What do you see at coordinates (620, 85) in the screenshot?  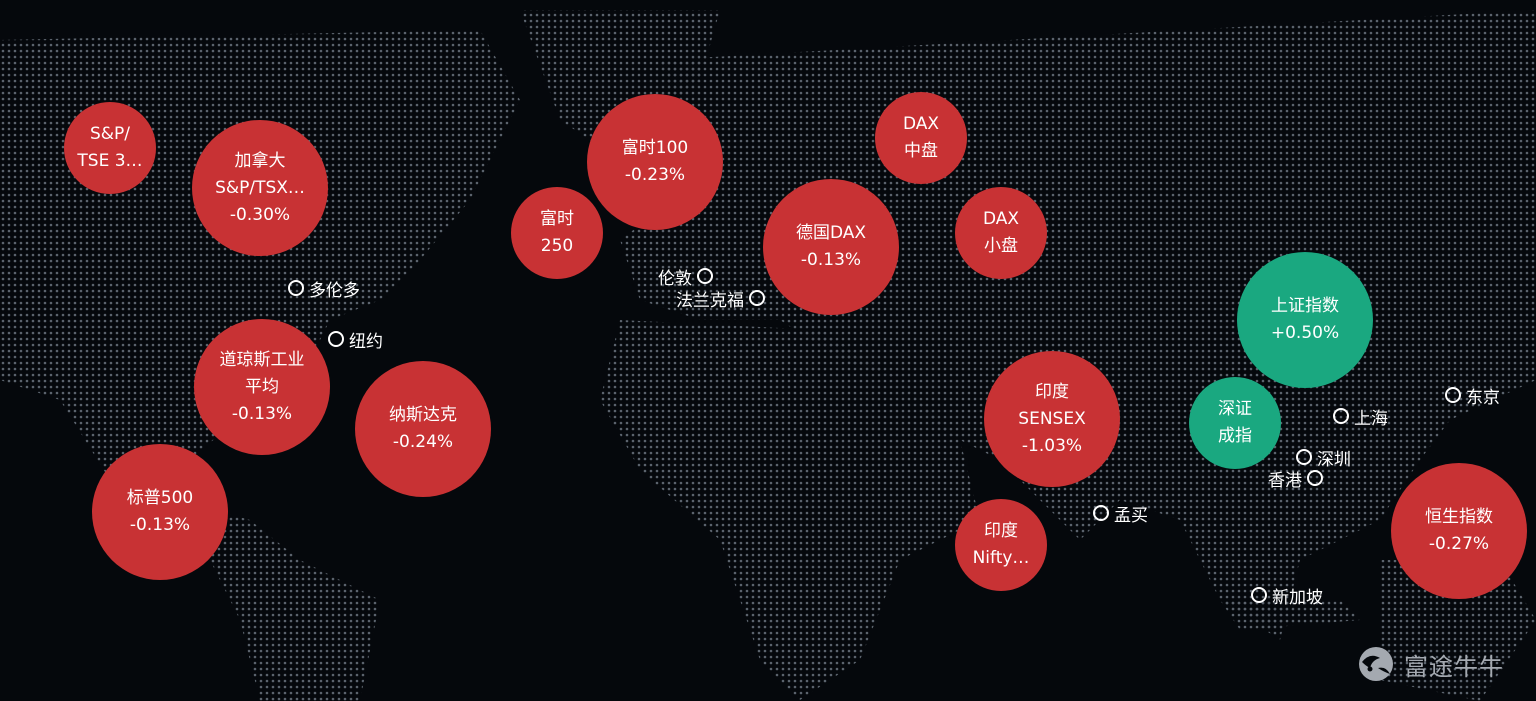 I see `greenland` at bounding box center [620, 85].